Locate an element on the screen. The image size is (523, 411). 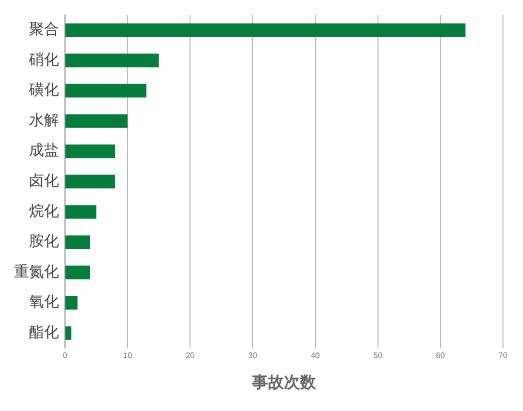
y-tick-label: 聚合 is located at coordinates (44, 29).